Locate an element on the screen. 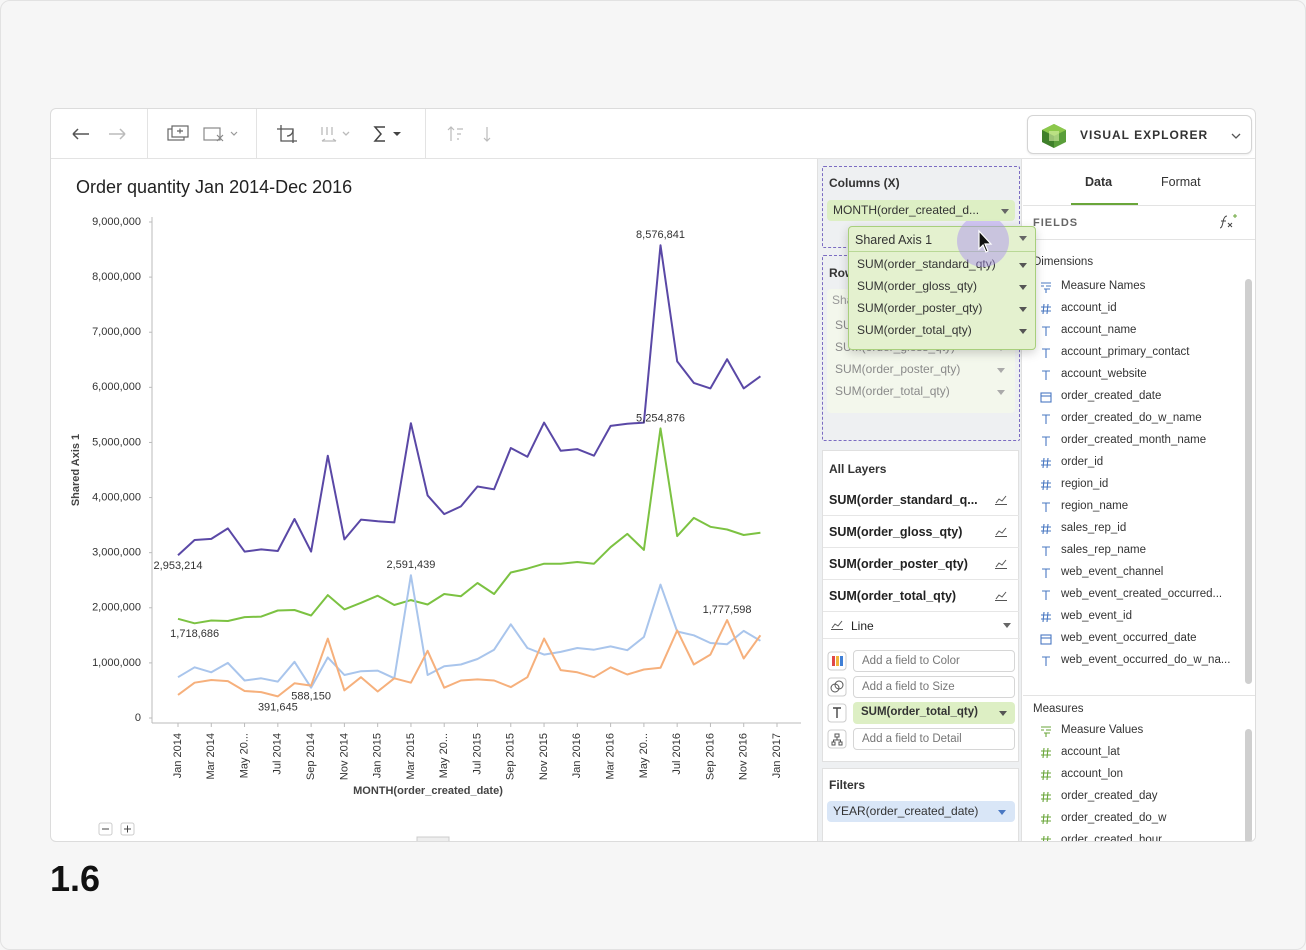 This screenshot has height=950, width=1306. tab-format: Format is located at coordinates (1181, 182).